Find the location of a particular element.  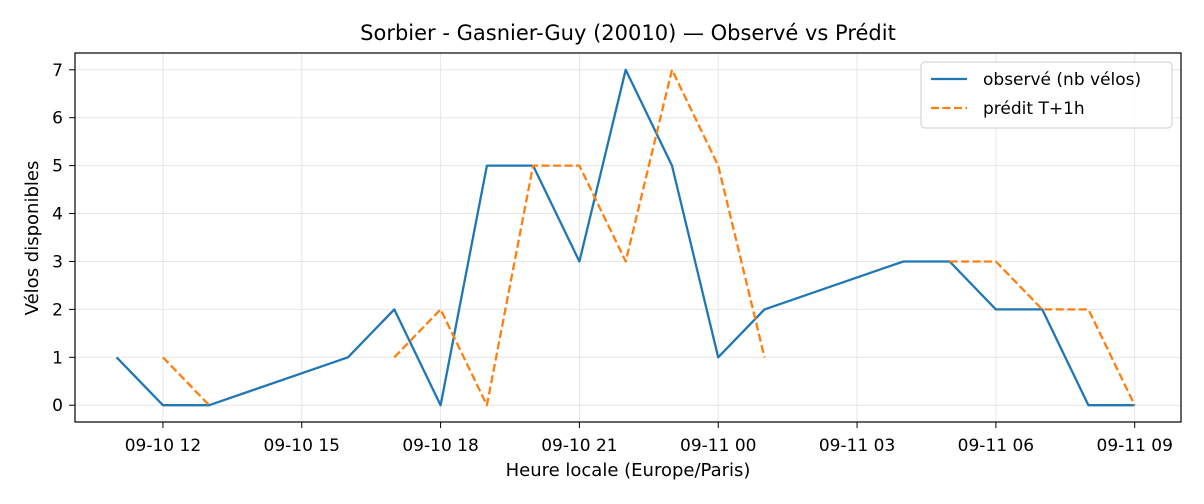

y-tick-label: 5 is located at coordinates (57, 167).